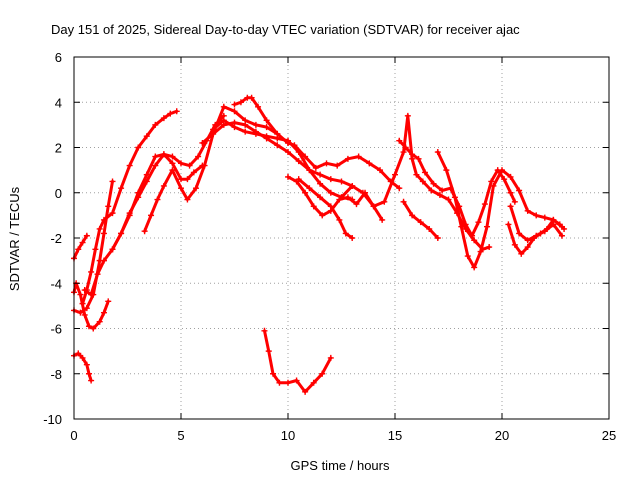 The height and width of the screenshot is (480, 640). I want to click on x-tick-label-4: 20, so click(502, 435).